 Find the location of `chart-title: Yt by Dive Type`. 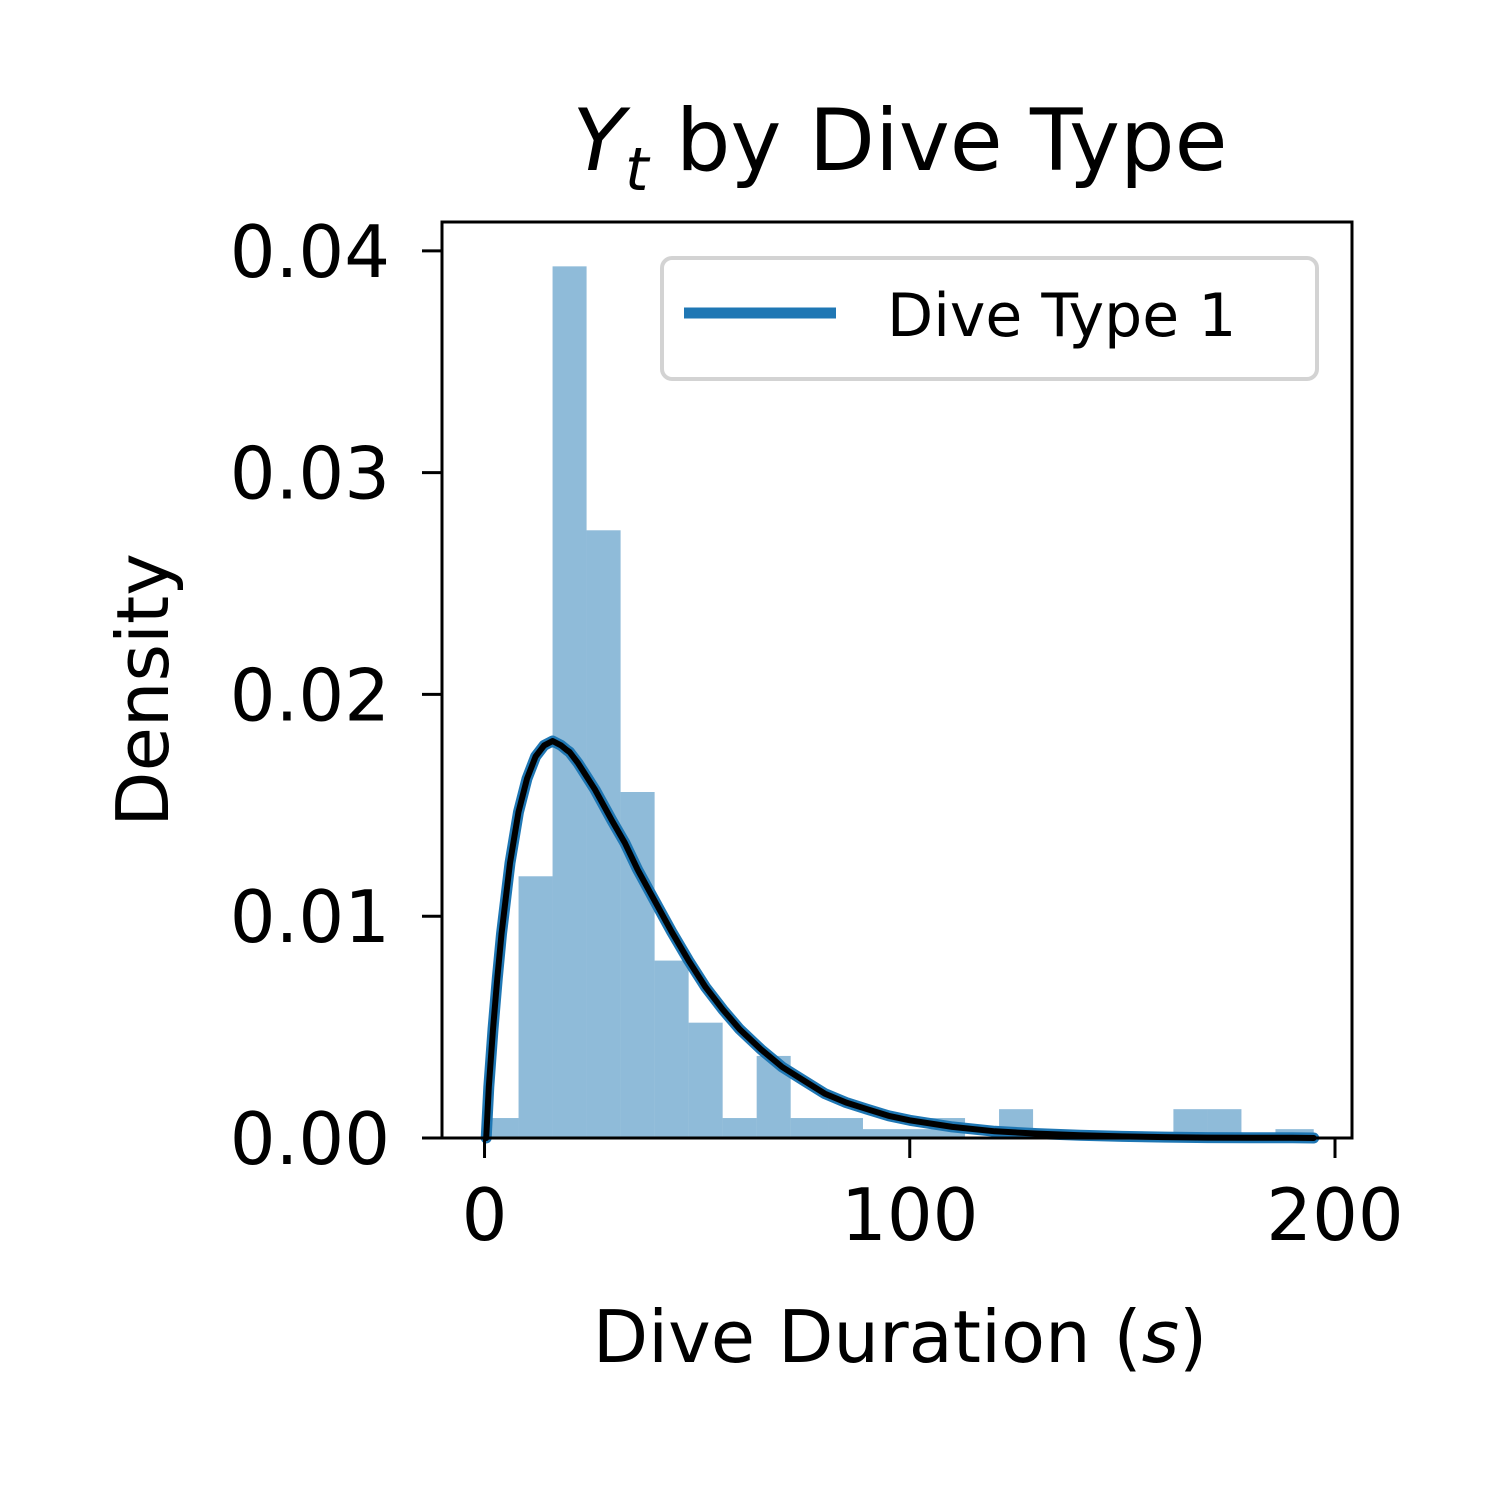

chart-title: Yt by Dive Type is located at coordinates (899, 148).